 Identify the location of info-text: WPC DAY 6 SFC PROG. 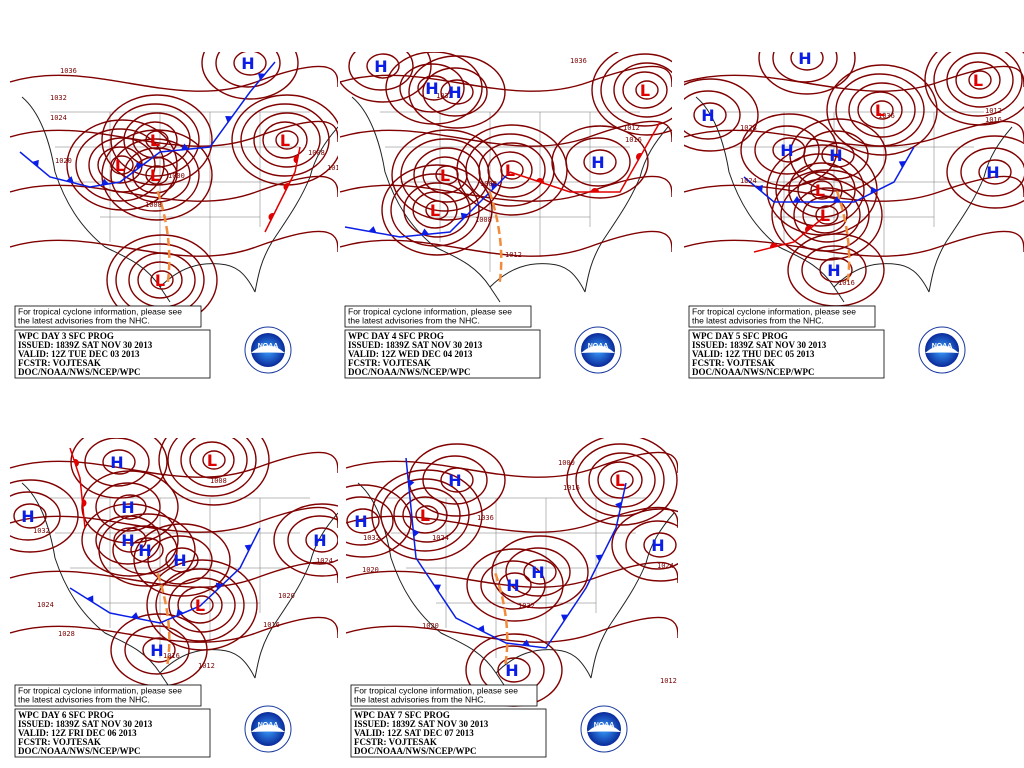
(66, 715).